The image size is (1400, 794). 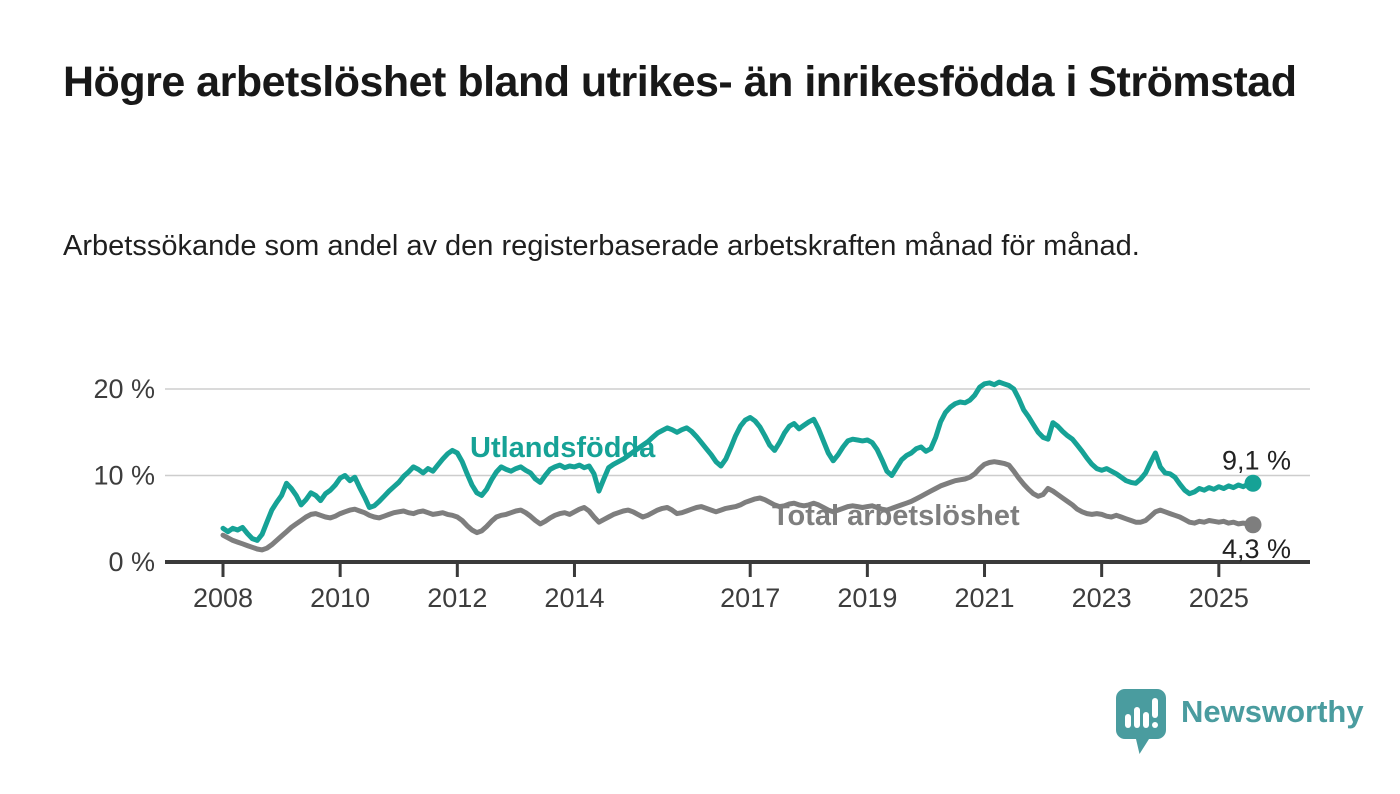 I want to click on series-label-total: Total arbetslöshet, so click(x=896, y=516).